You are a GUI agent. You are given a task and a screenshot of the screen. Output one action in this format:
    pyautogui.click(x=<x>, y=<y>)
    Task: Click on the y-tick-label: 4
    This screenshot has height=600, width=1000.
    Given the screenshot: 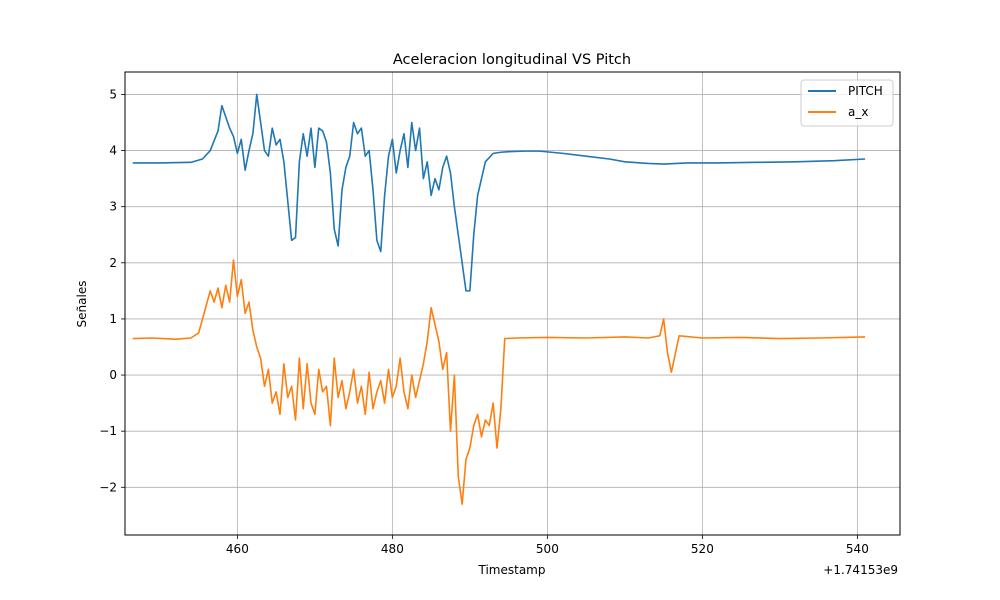 What is the action you would take?
    pyautogui.click(x=113, y=151)
    